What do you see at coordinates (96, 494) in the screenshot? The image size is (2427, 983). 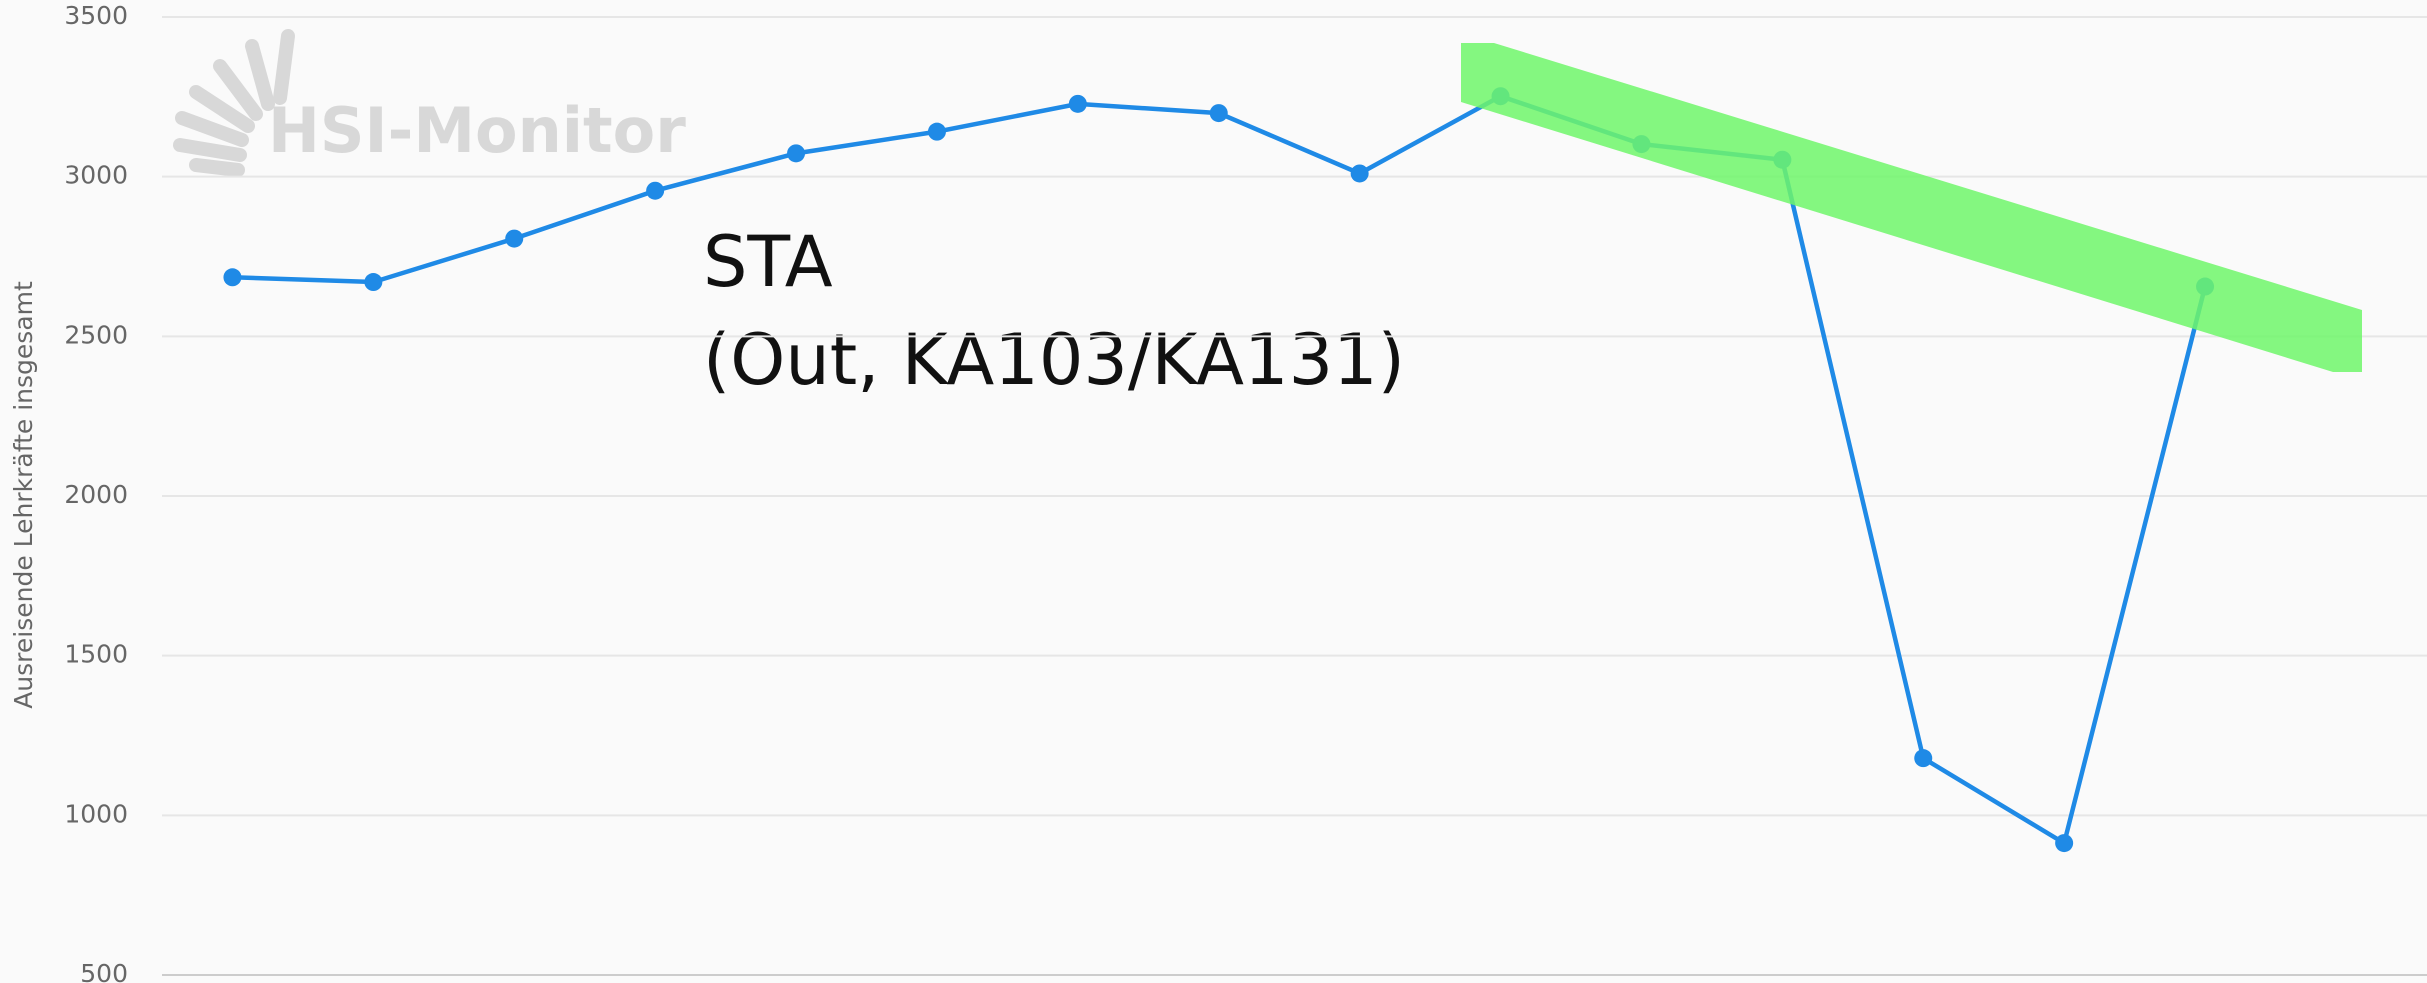 I see `y-tick-label: 2000` at bounding box center [96, 494].